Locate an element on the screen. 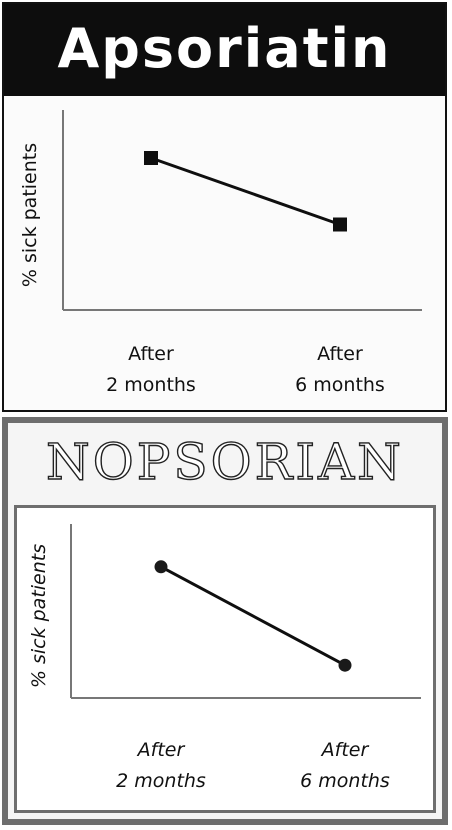  chart-title: NOPSORIAN is located at coordinates (225, 462).